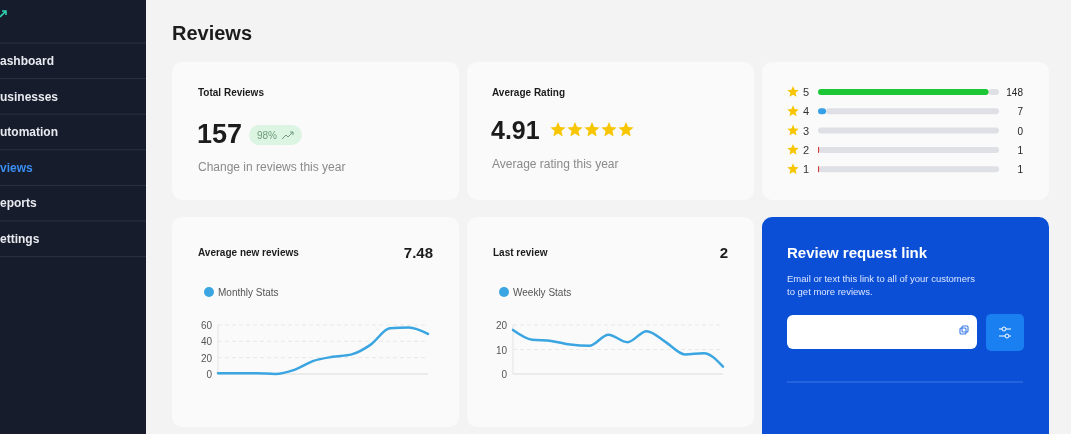 The width and height of the screenshot is (1071, 434). What do you see at coordinates (249, 252) in the screenshot?
I see `chart-title: Average new reviews` at bounding box center [249, 252].